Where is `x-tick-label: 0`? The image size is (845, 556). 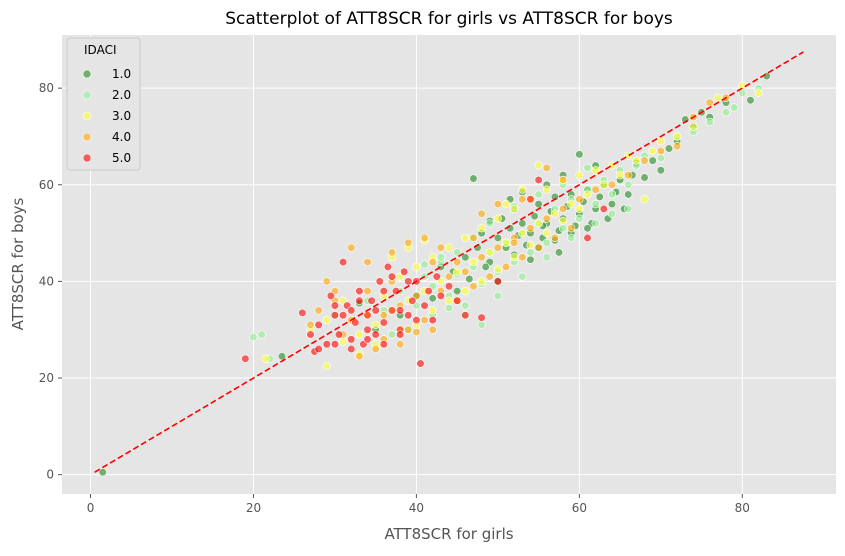
x-tick-label: 0 is located at coordinates (91, 508).